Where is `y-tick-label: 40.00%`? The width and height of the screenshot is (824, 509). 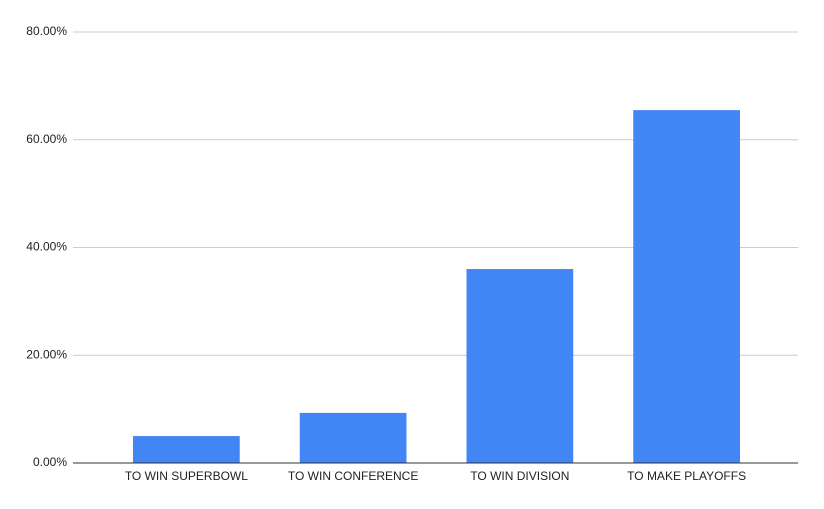 y-tick-label: 40.00% is located at coordinates (46, 247).